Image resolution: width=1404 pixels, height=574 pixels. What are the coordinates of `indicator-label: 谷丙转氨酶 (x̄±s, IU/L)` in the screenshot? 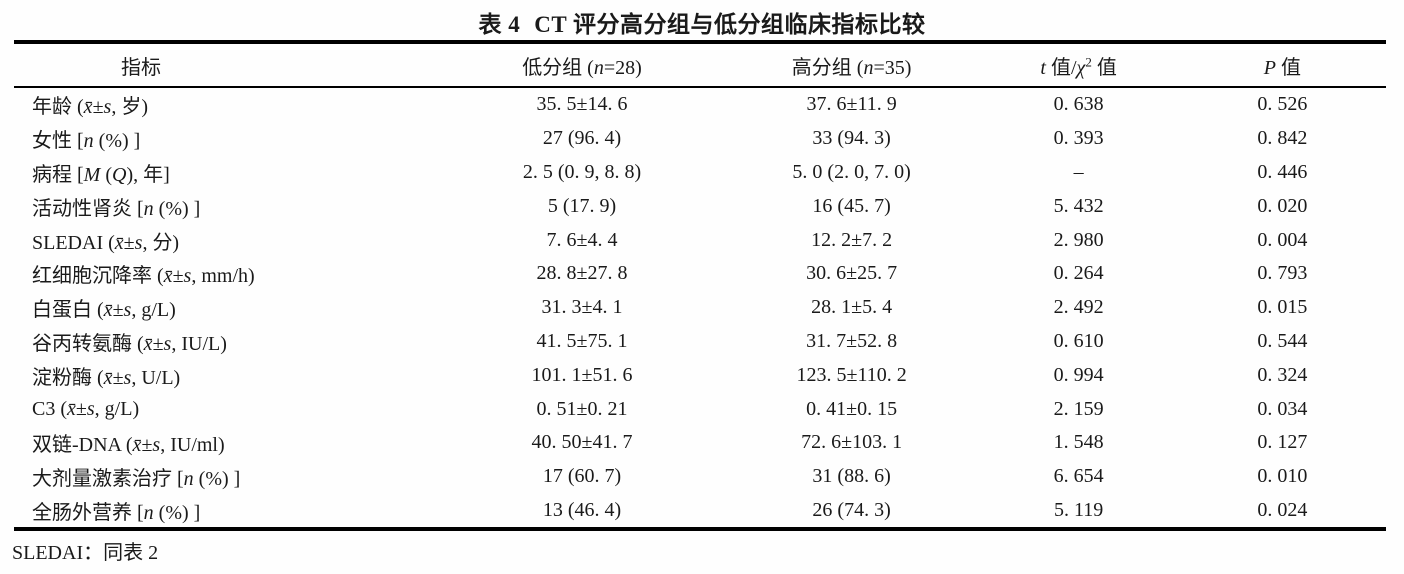 It's located at (129, 343).